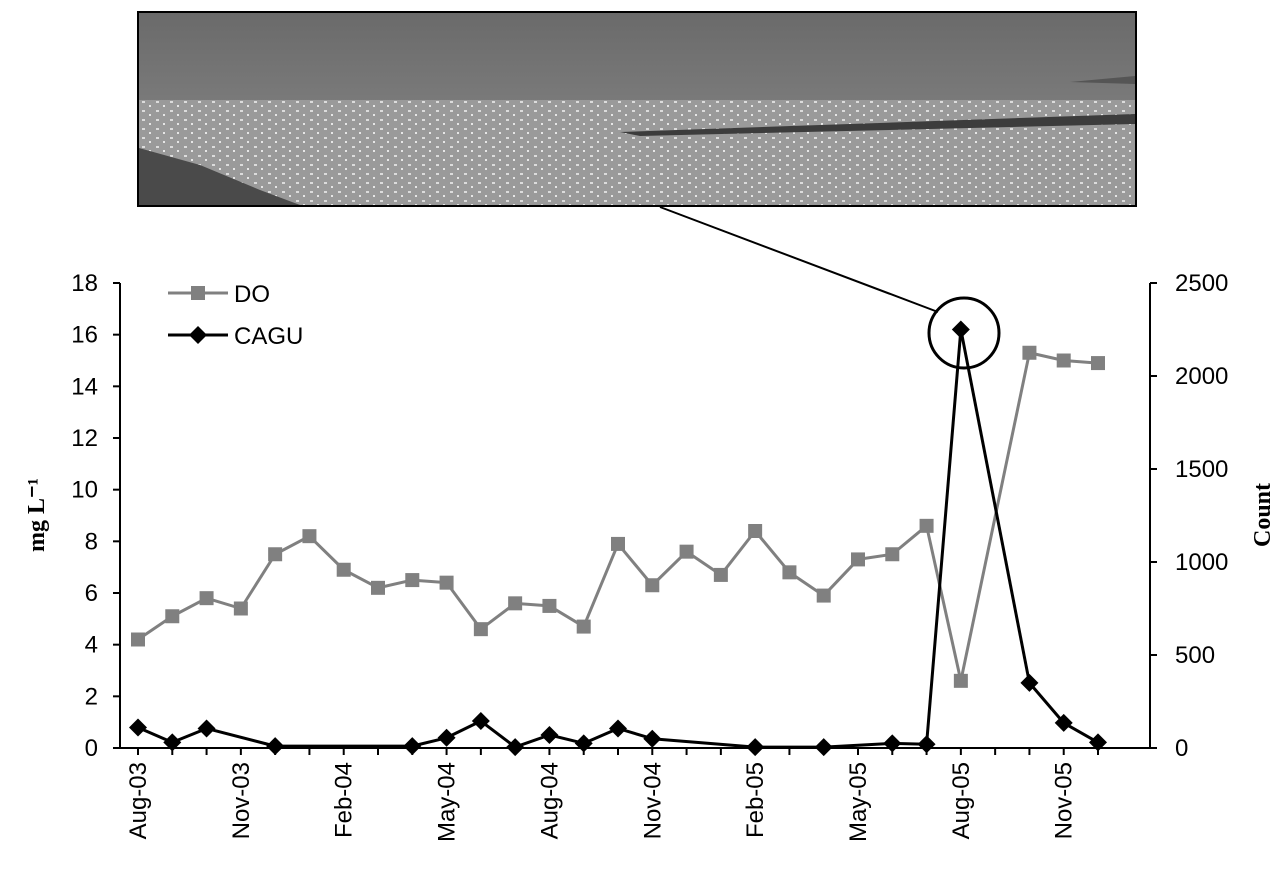  What do you see at coordinates (447, 802) in the screenshot?
I see `x-tick-label: May-04` at bounding box center [447, 802].